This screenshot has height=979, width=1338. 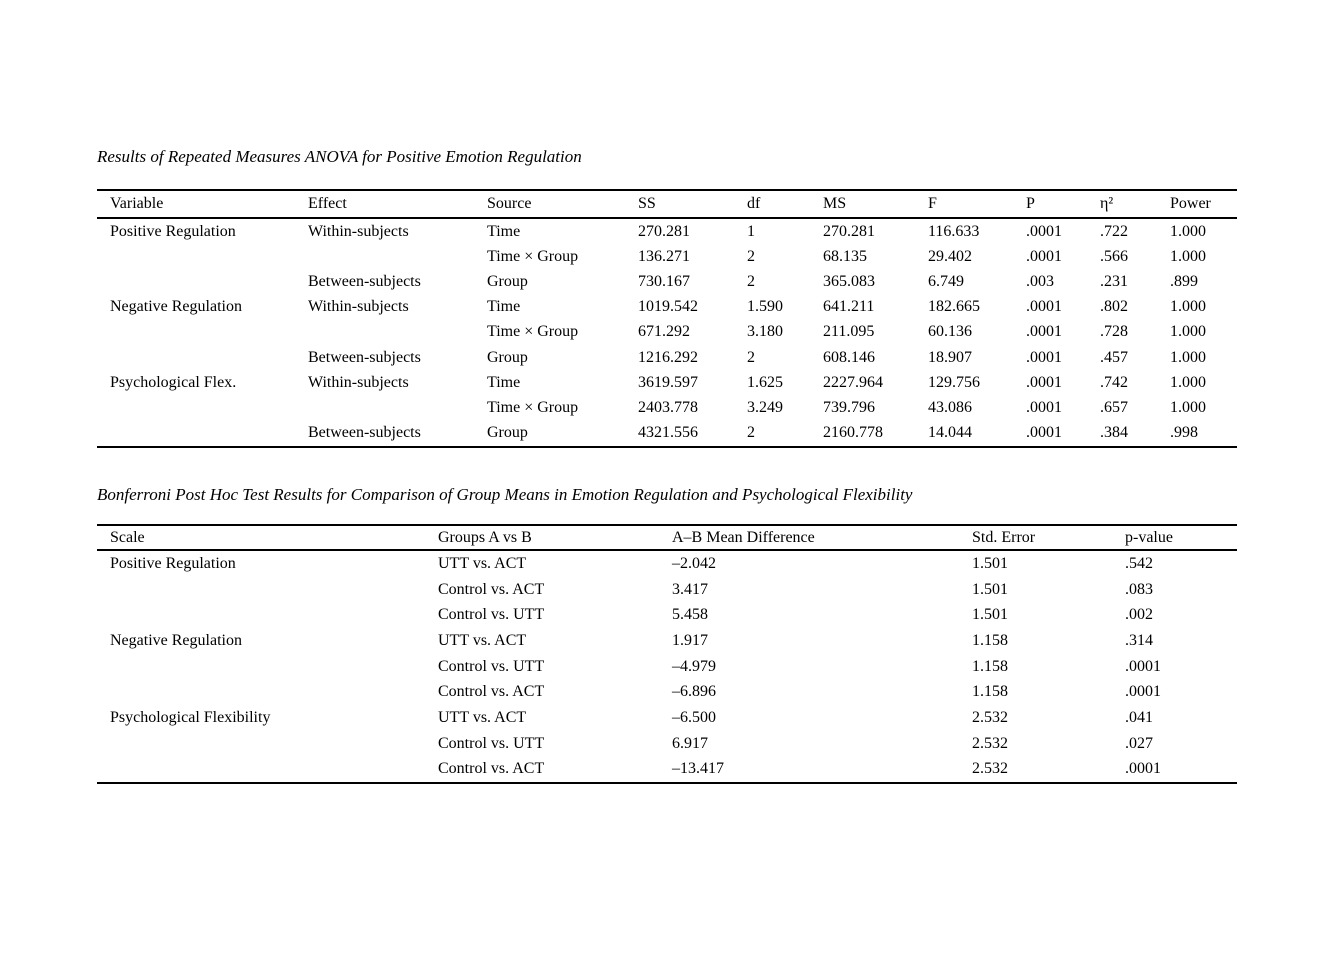 What do you see at coordinates (690, 615) in the screenshot?
I see `table-cell: 5.458` at bounding box center [690, 615].